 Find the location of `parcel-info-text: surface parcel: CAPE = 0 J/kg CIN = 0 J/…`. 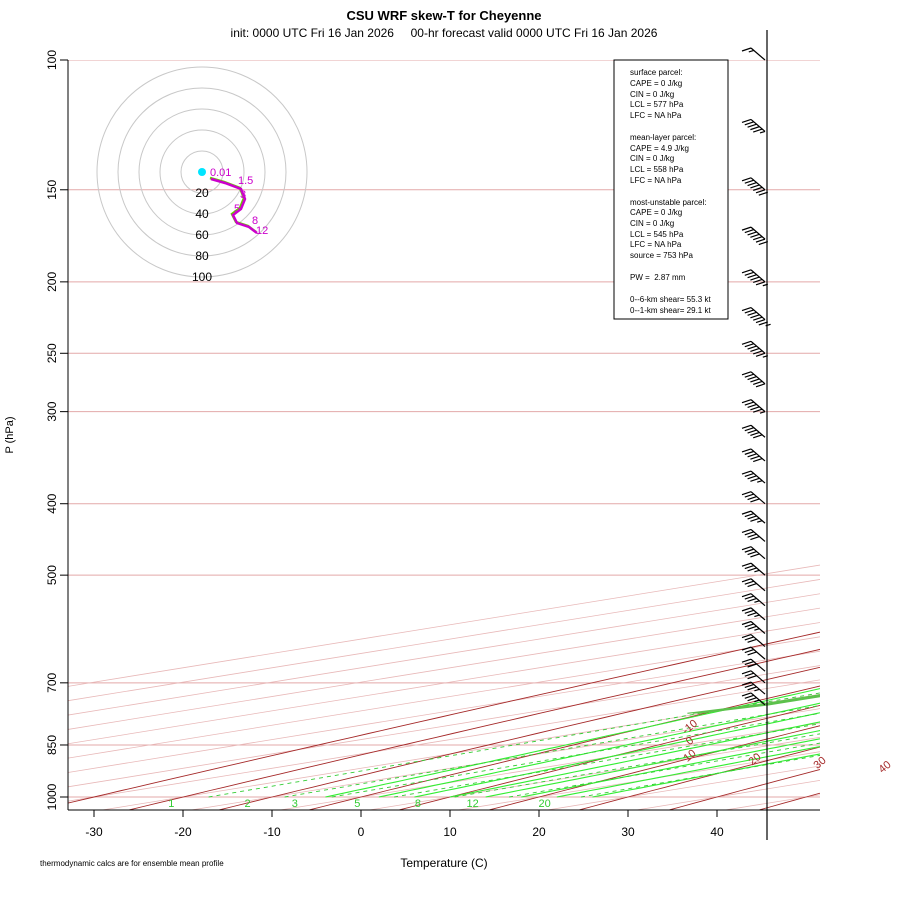

parcel-info-text: surface parcel: CAPE = 0 J/kg CIN = 0 J/… is located at coordinates (670, 191).